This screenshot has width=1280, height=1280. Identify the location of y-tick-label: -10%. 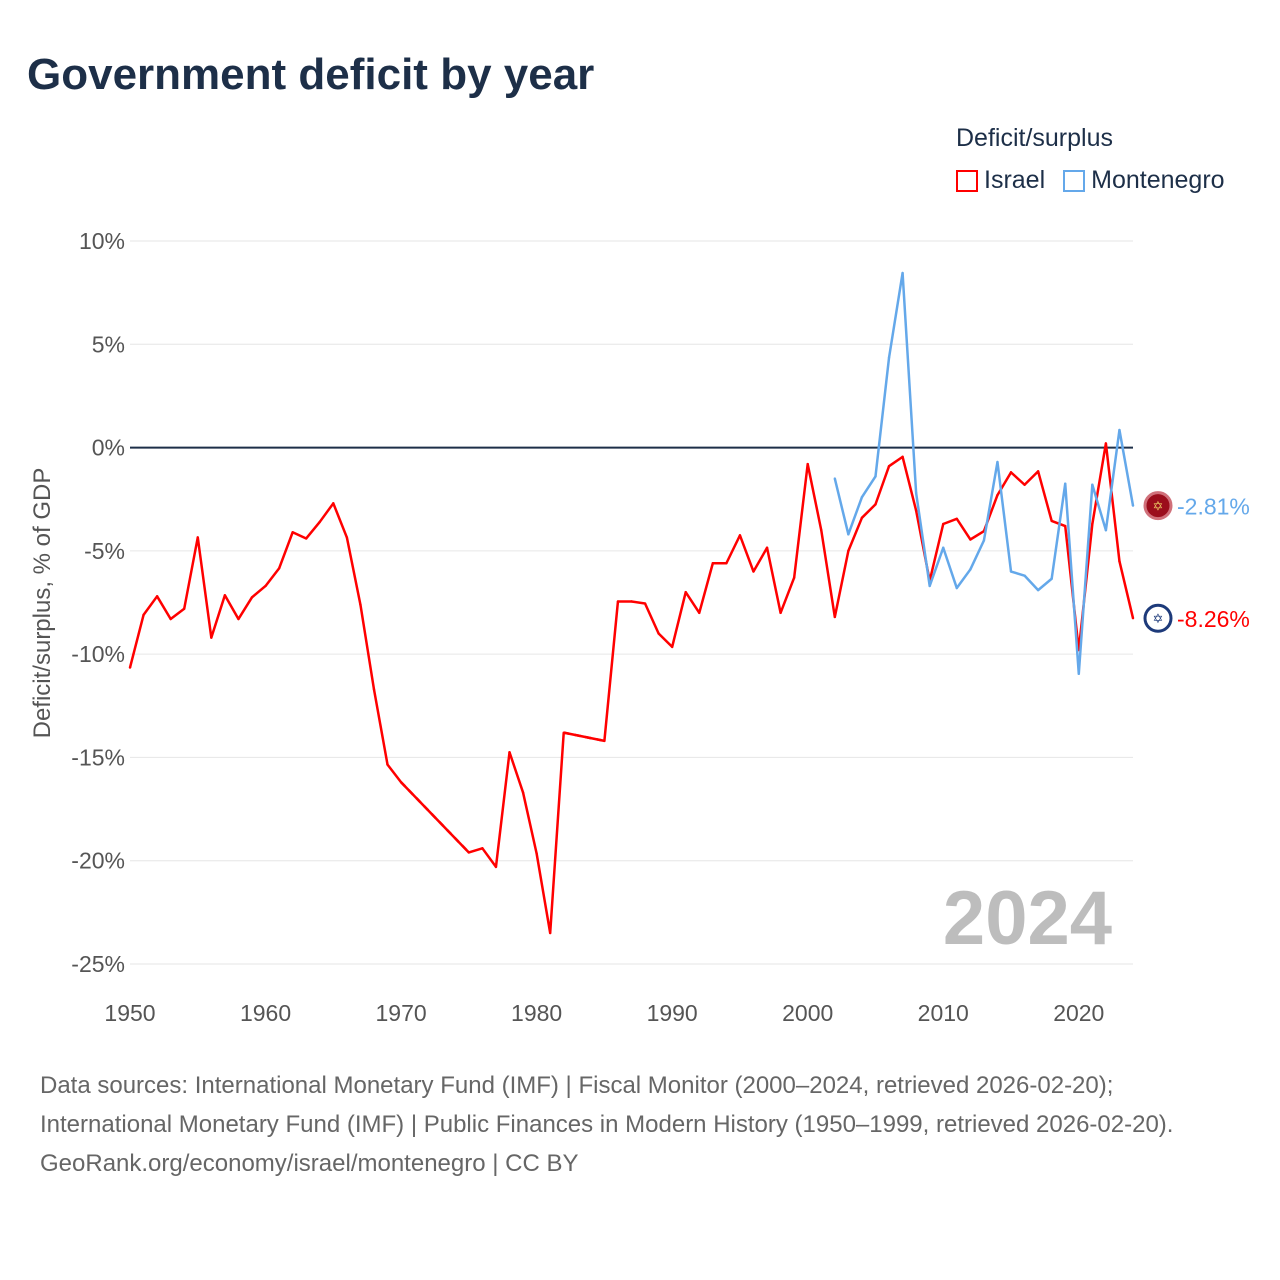
(98, 654).